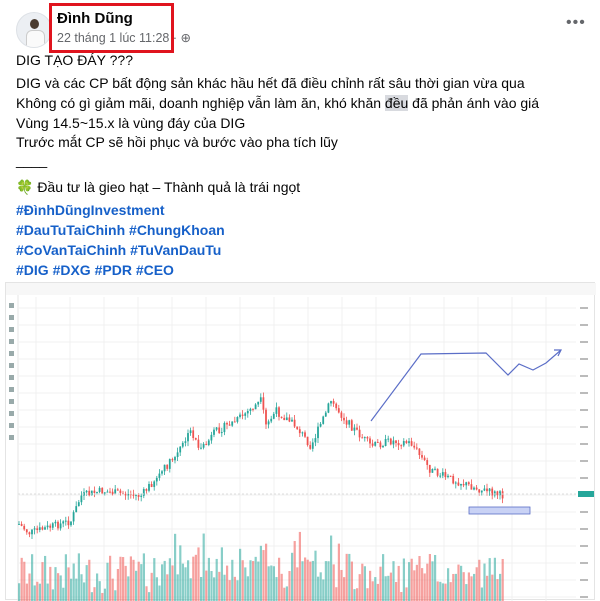  What do you see at coordinates (34, 30) in the screenshot?
I see `avatar` at bounding box center [34, 30].